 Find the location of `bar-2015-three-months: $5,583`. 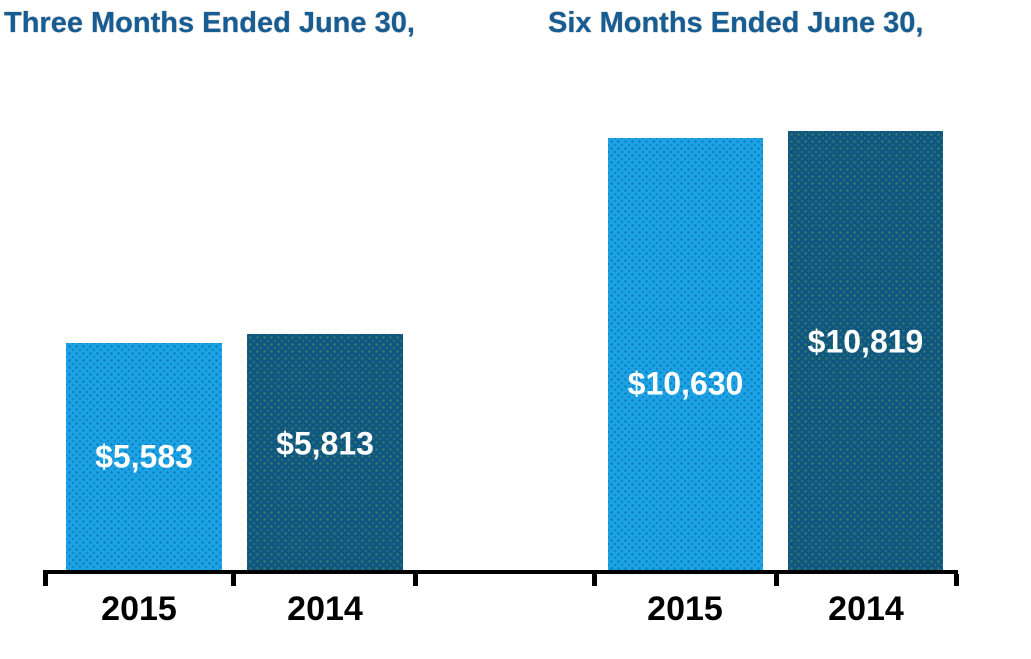

bar-2015-three-months: $5,583 is located at coordinates (144, 456).